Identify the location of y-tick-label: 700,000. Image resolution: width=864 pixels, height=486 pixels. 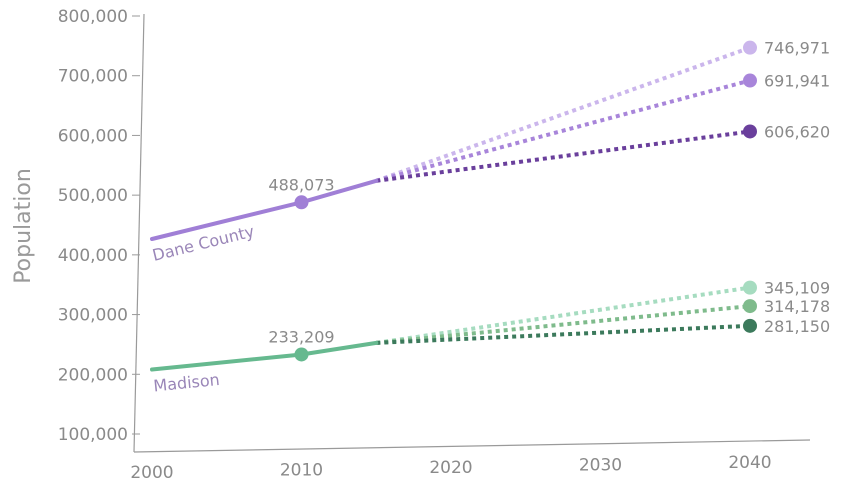
(93, 77).